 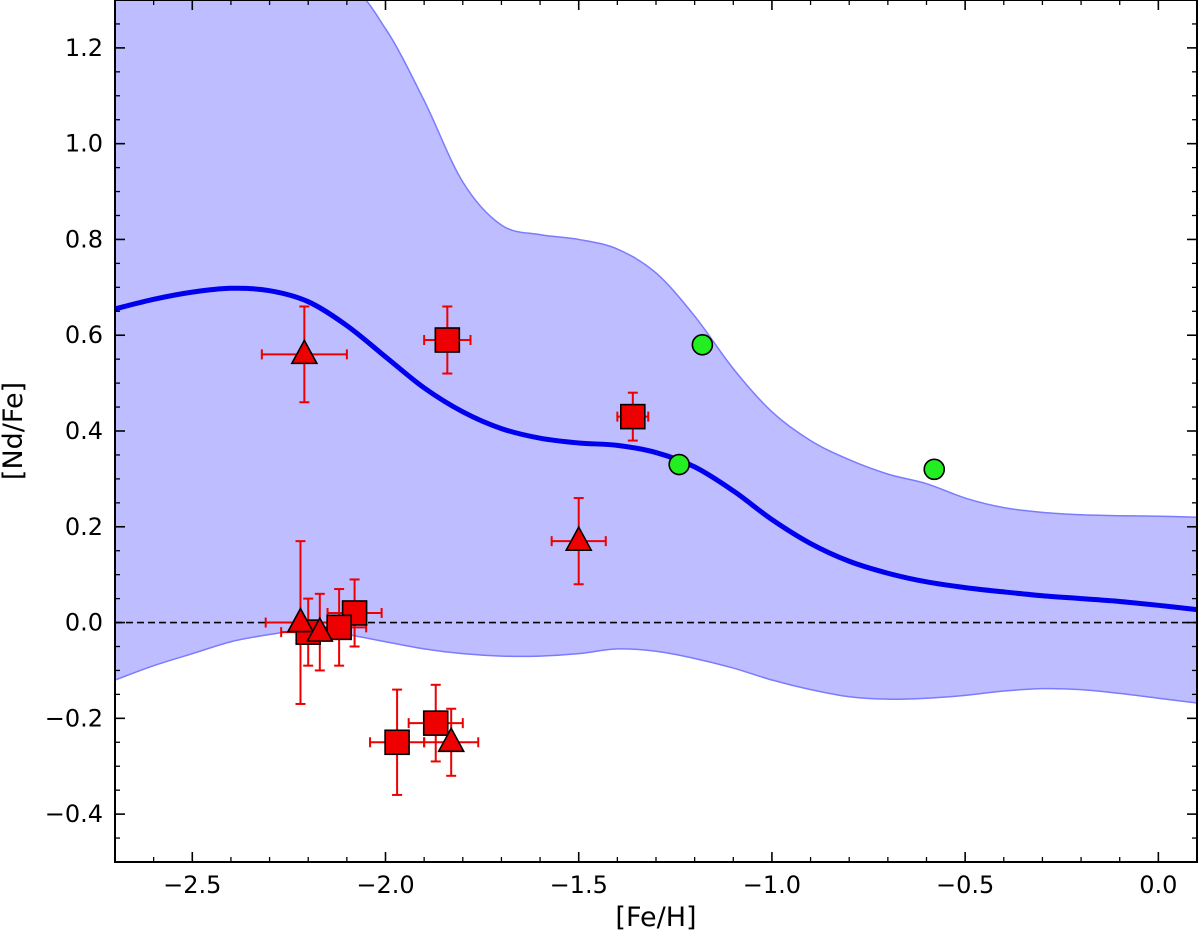 I want to click on y-tick-label: 0.6, so click(x=84, y=335).